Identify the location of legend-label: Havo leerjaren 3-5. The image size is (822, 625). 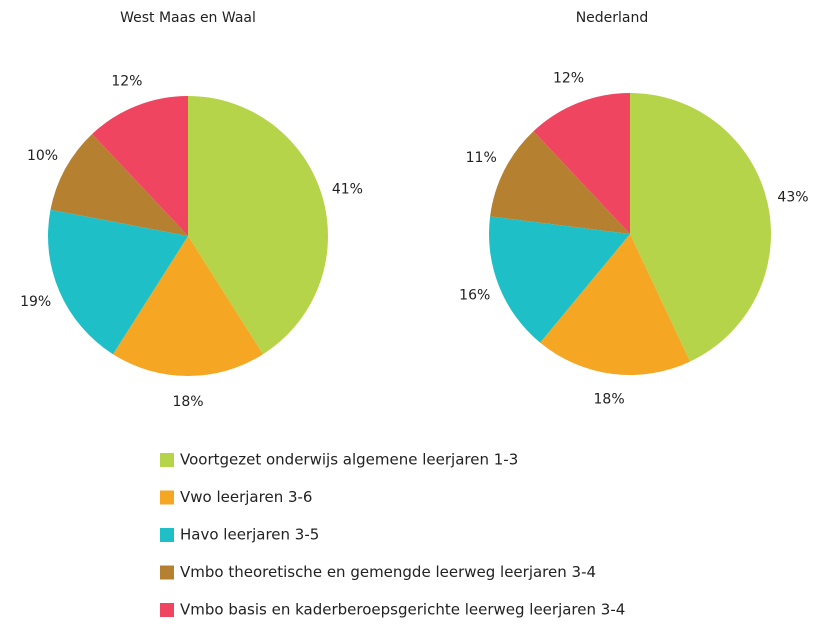
(249, 535).